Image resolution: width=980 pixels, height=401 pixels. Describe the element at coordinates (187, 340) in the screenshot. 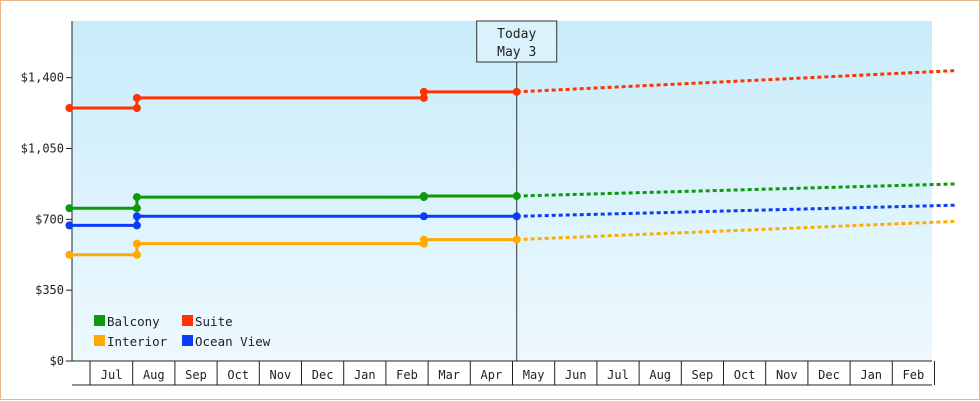

I see `legend-swatch-ocean-view` at that location.